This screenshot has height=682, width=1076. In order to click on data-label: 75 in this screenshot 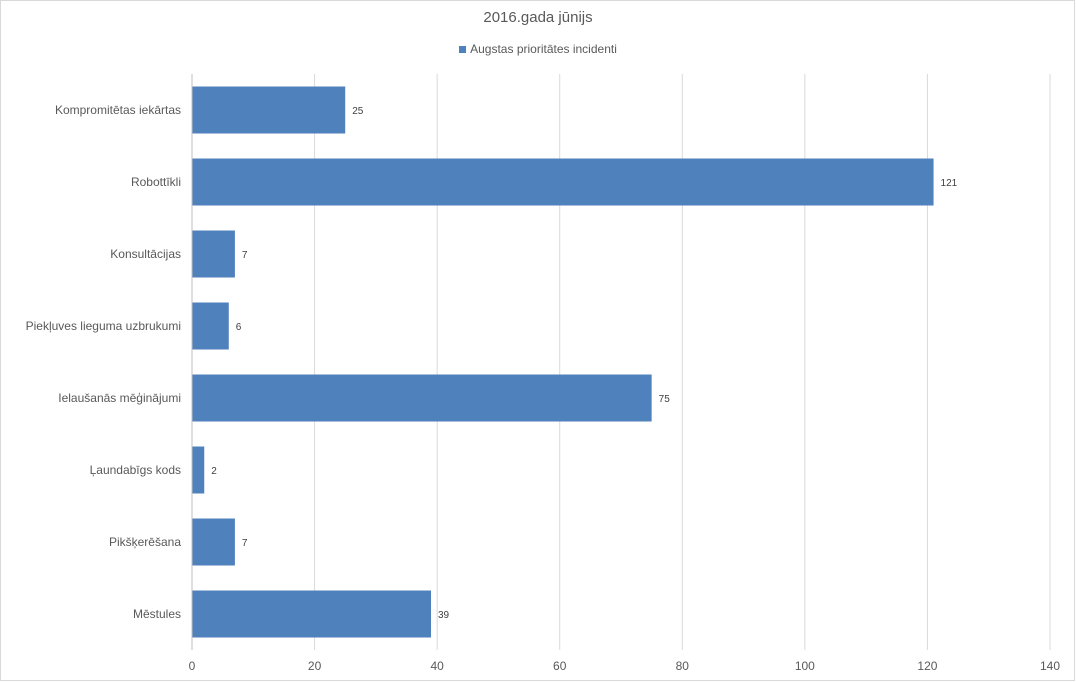, I will do `click(665, 399)`.